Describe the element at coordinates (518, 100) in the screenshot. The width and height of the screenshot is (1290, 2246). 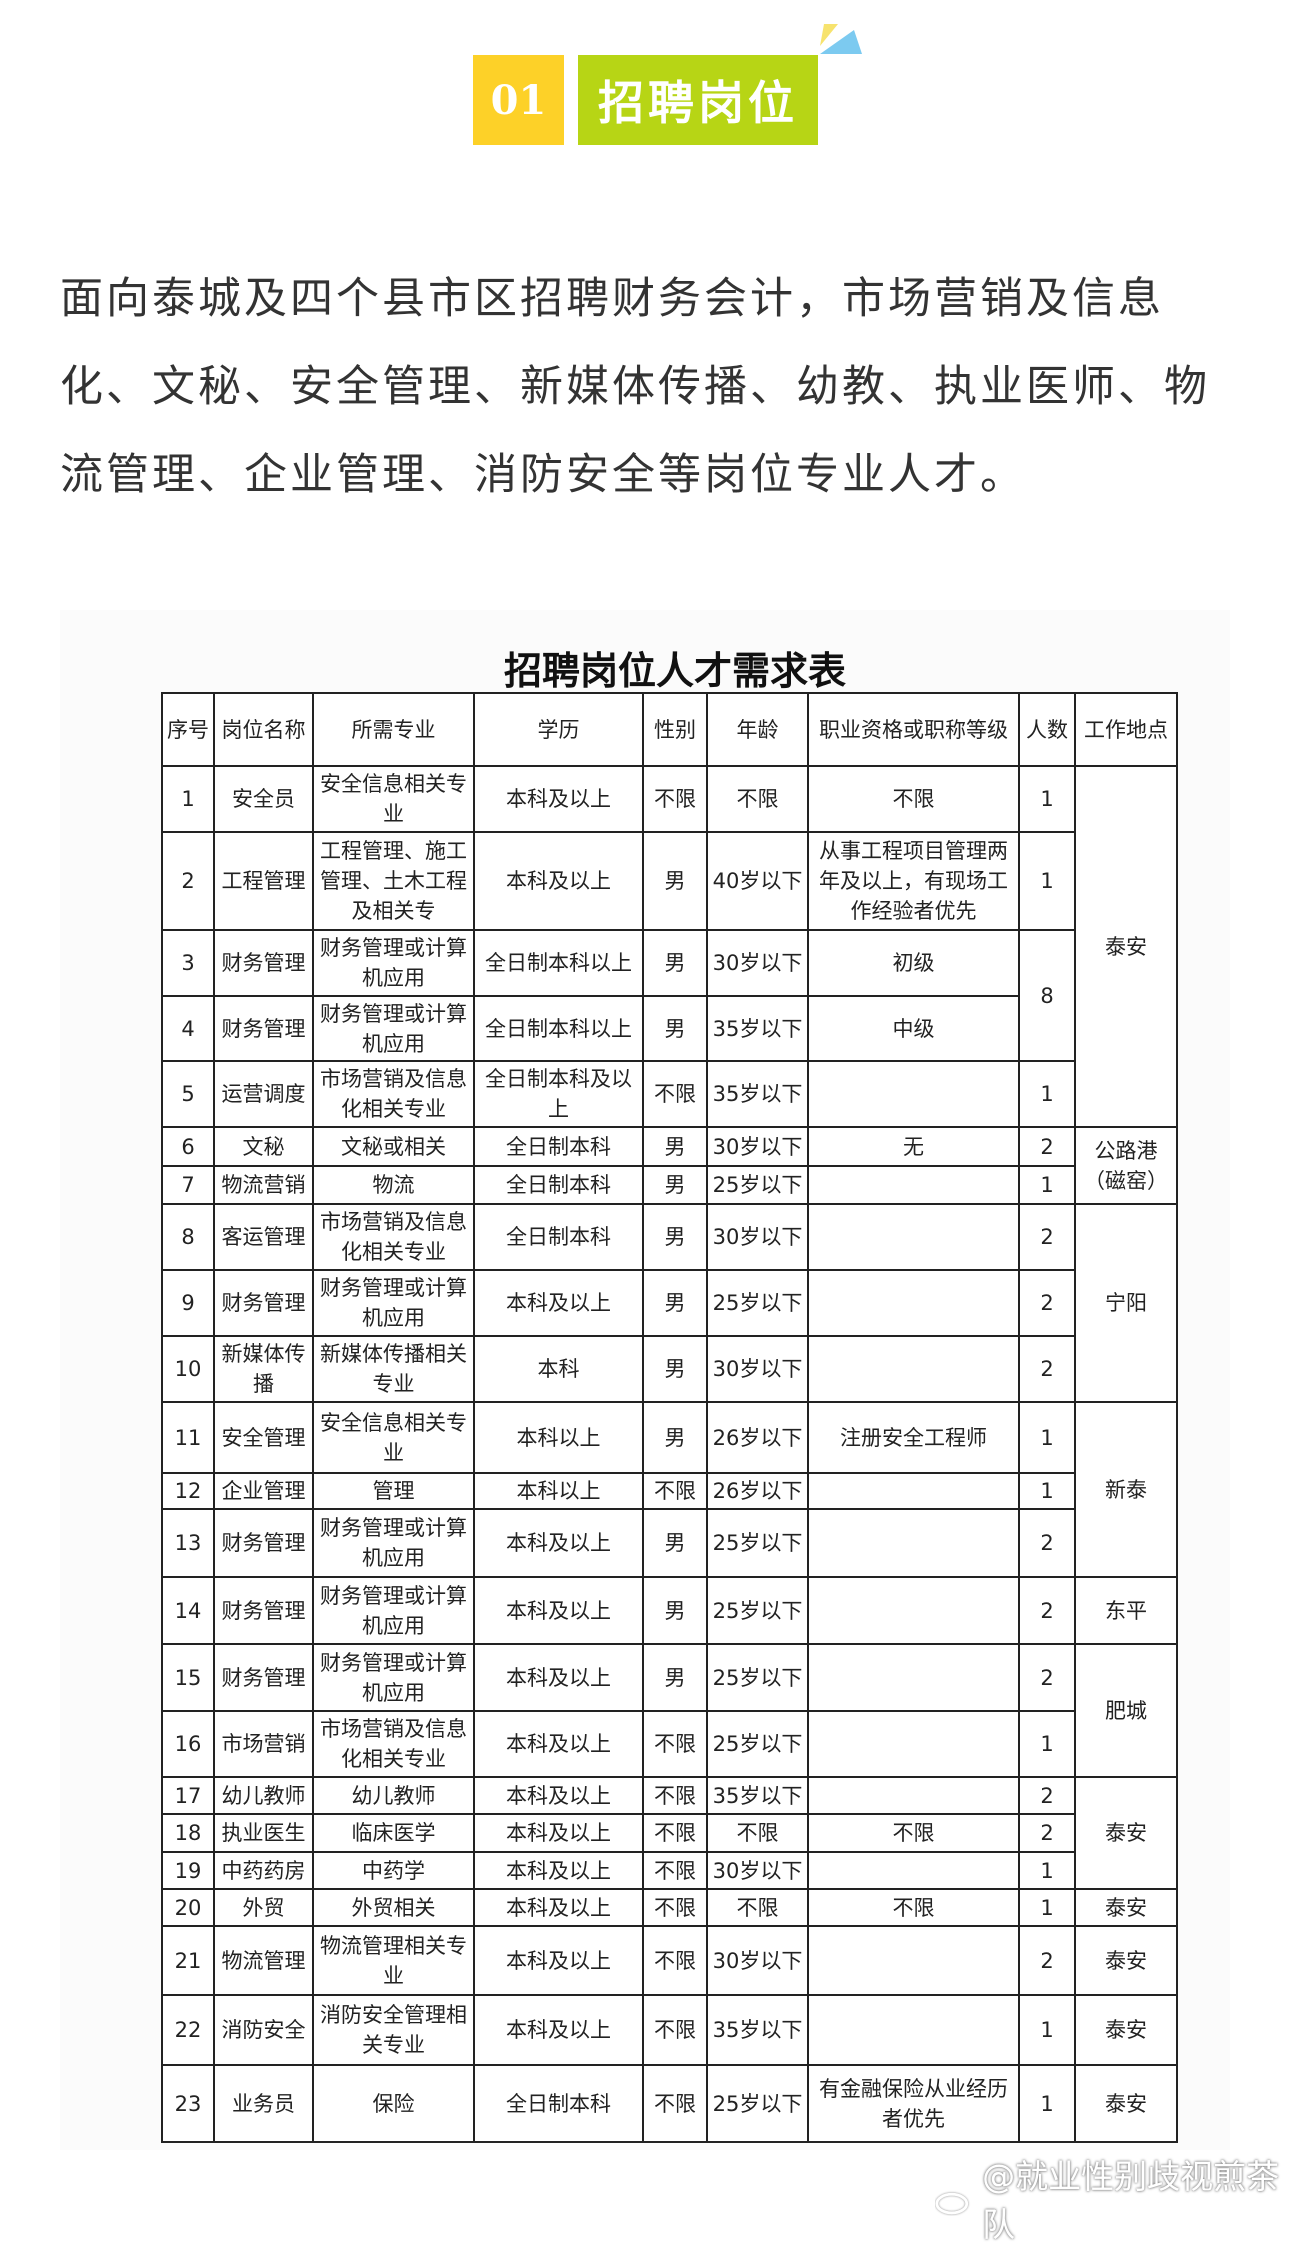
I see `section-number: 01` at that location.